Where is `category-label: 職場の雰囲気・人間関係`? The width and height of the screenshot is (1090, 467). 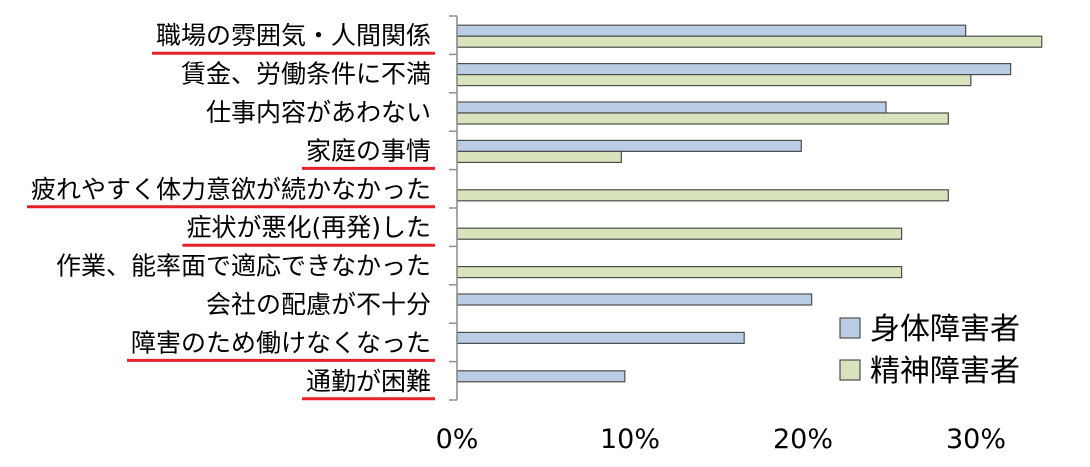 category-label: 職場の雰囲気・人間関係 is located at coordinates (293, 35).